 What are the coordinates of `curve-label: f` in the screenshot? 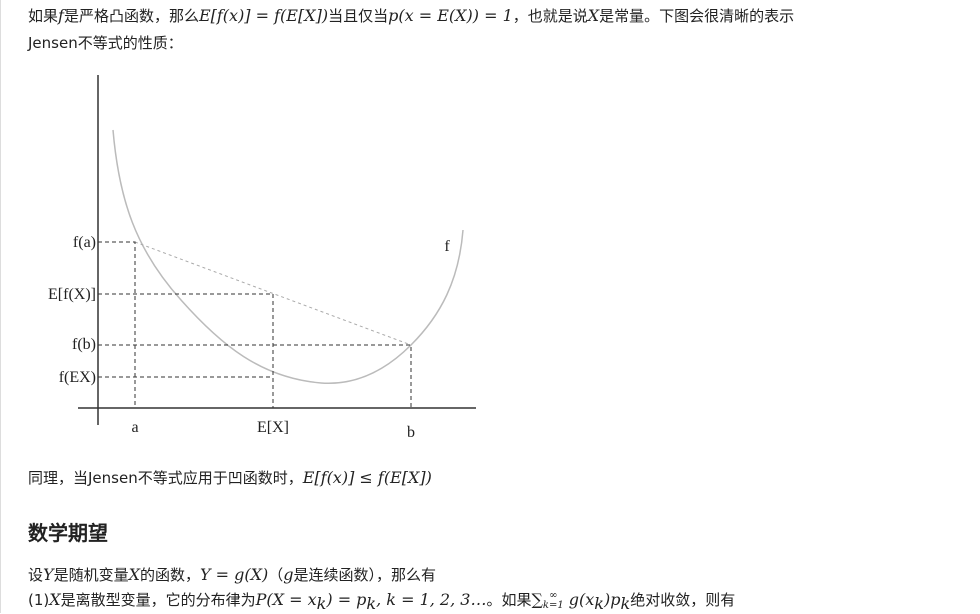 It's located at (447, 246).